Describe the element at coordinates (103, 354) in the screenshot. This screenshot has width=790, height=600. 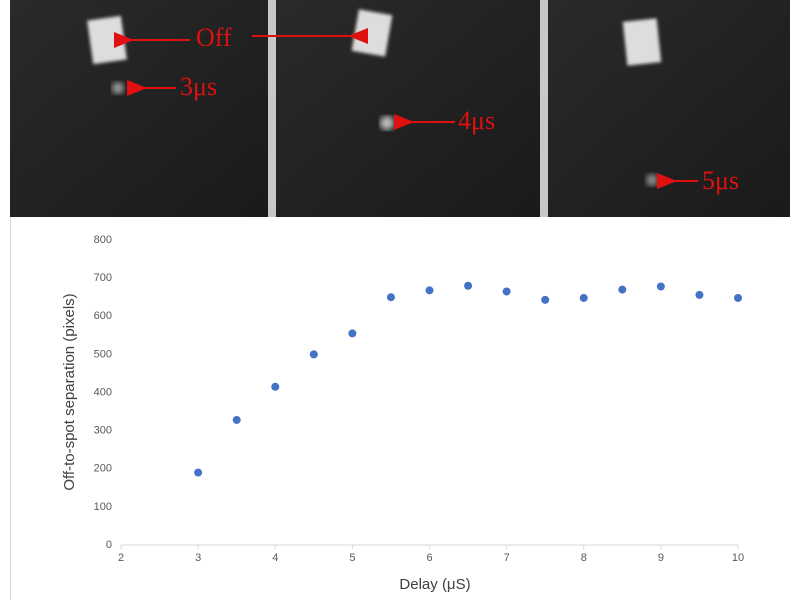
I see `y-tick-label: 500` at that location.